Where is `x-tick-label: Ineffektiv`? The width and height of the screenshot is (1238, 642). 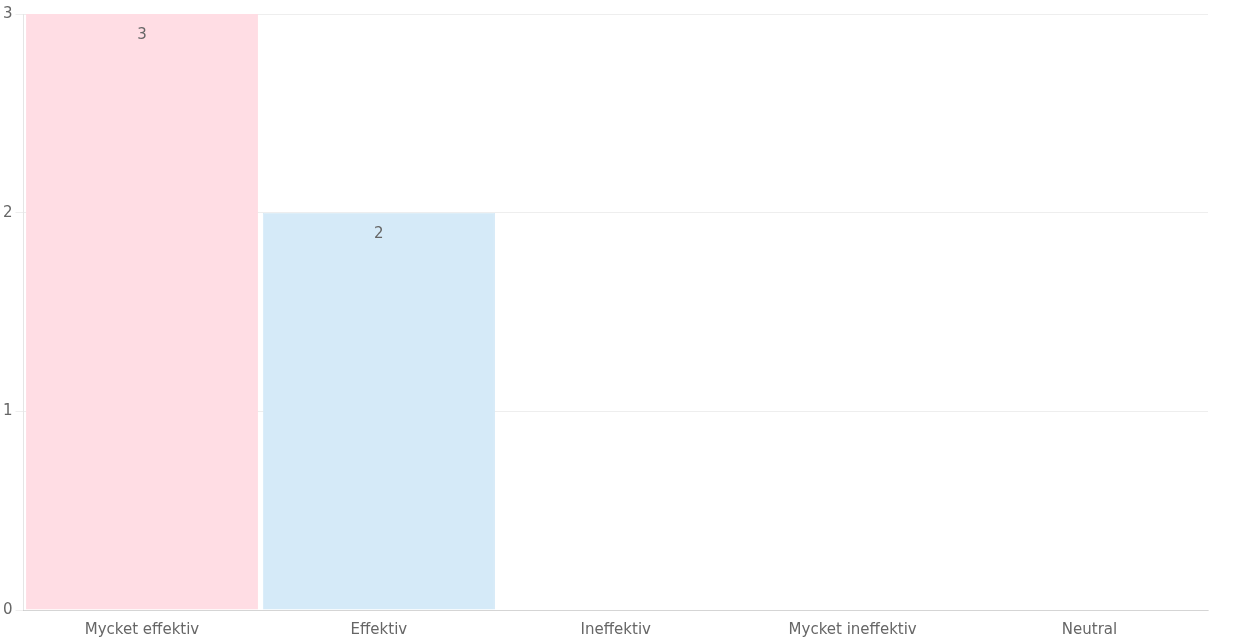
x-tick-label: Ineffektiv is located at coordinates (616, 628).